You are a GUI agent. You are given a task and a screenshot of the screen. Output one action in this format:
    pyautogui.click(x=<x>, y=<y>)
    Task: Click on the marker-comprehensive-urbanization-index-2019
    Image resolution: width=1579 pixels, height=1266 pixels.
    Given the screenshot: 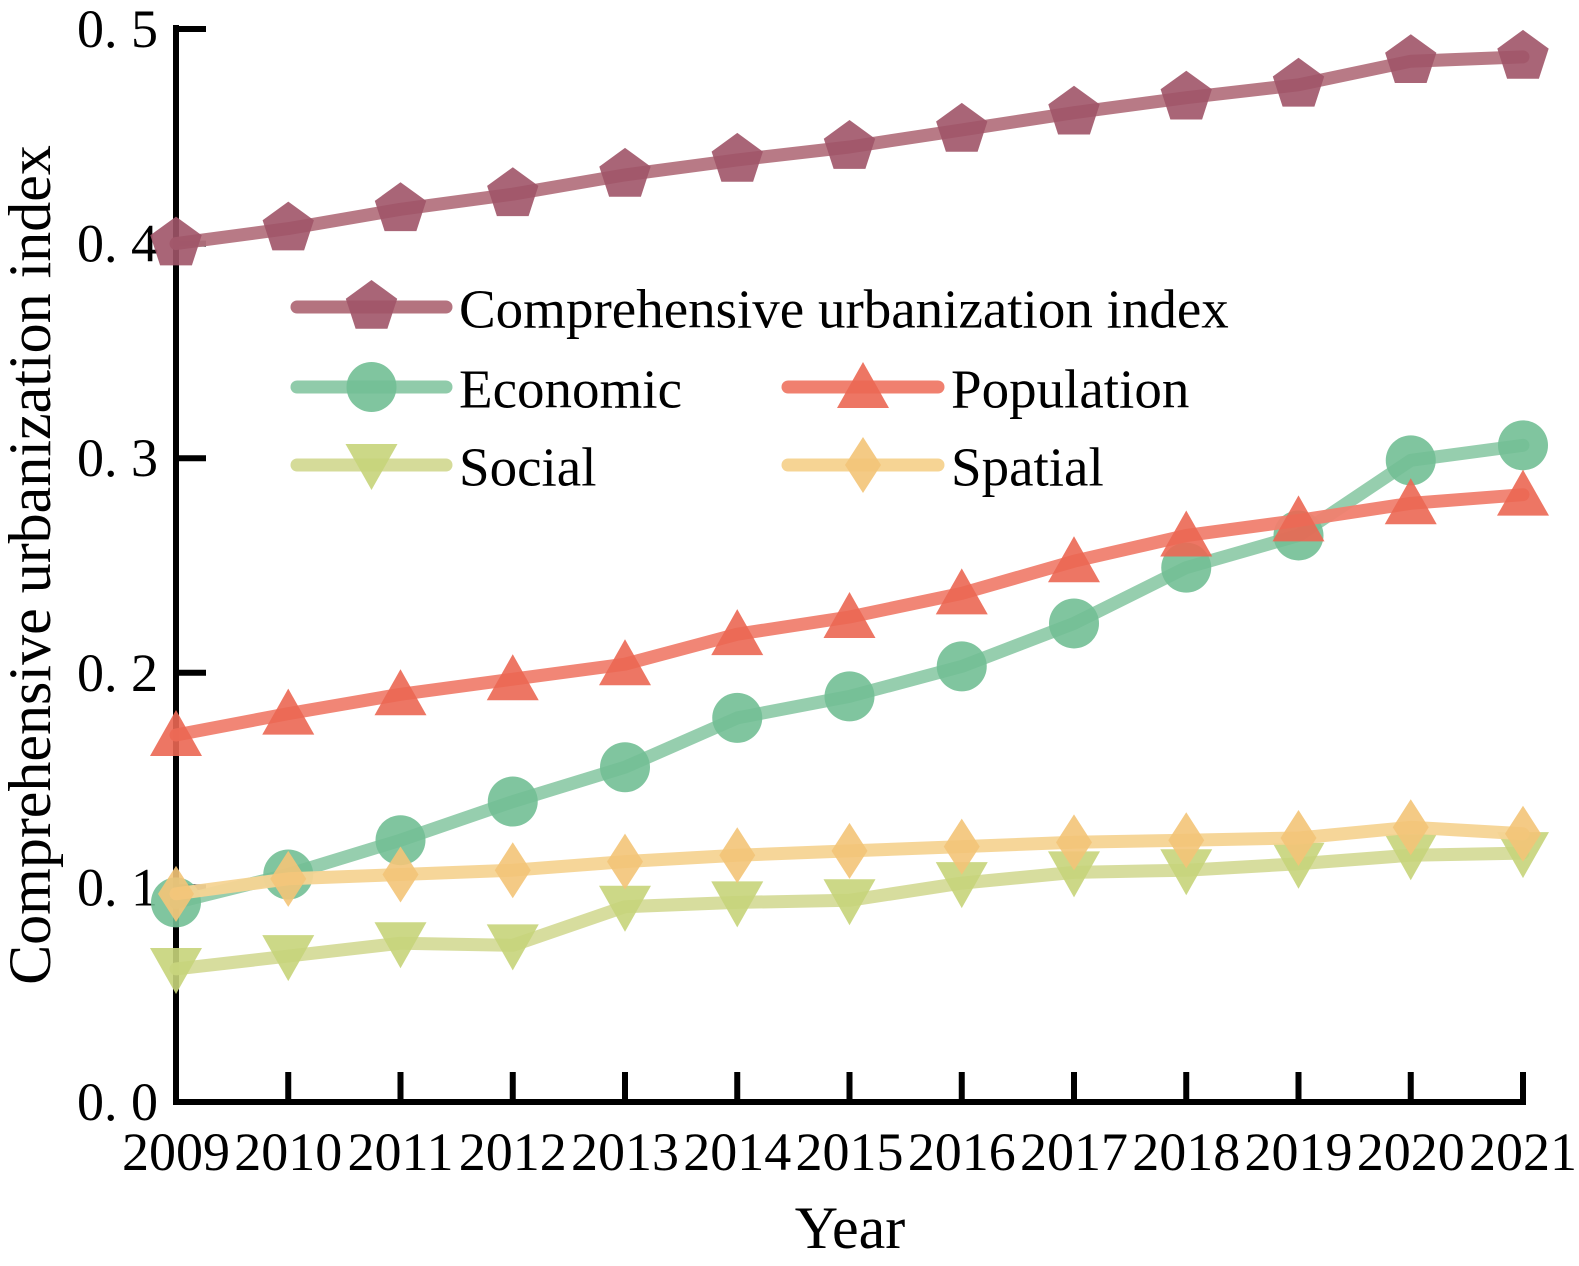 What is the action you would take?
    pyautogui.click(x=1298, y=82)
    